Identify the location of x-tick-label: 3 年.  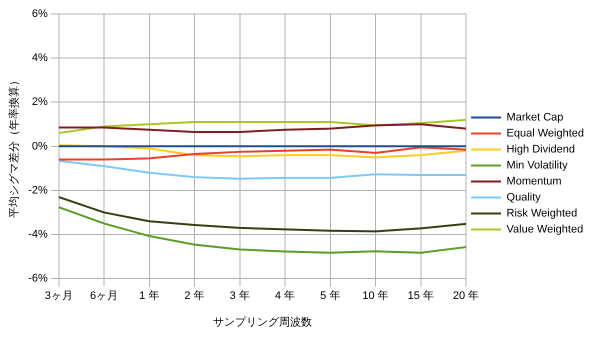
(240, 296).